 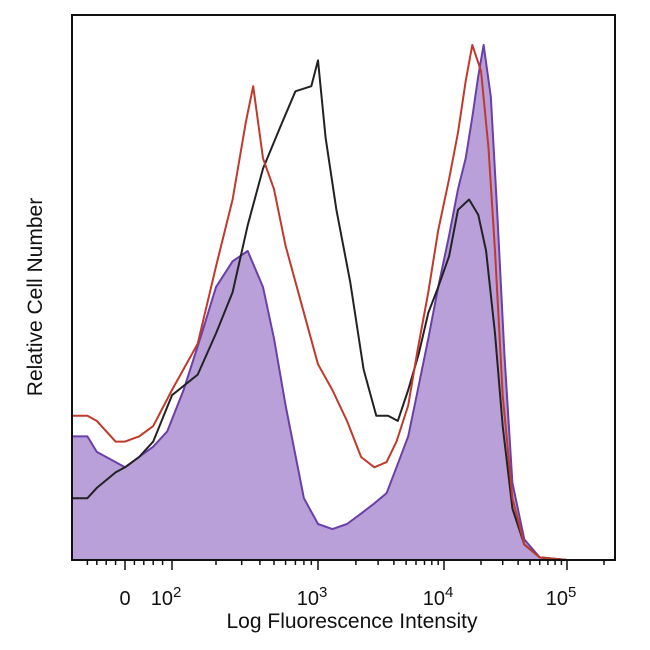 I want to click on x-tick-label: 0, so click(x=124, y=599).